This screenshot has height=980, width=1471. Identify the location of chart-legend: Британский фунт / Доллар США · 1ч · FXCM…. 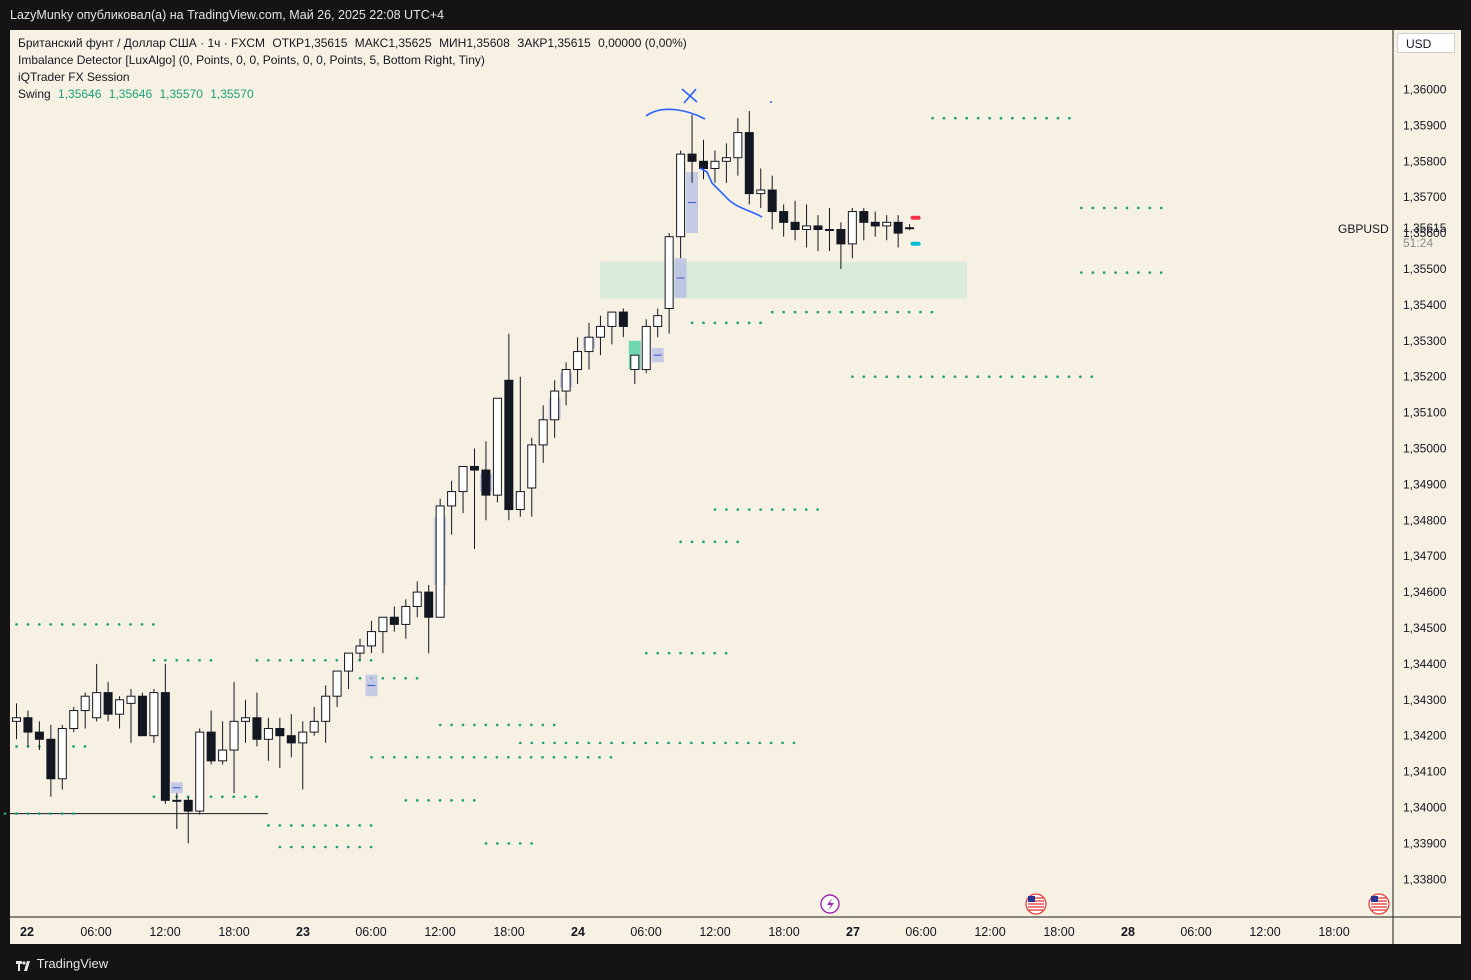
(354, 69).